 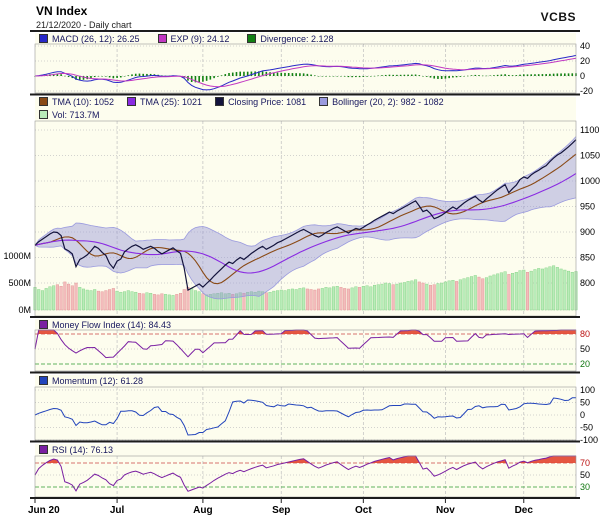 I want to click on divergence-swatch-icon, so click(x=252, y=38).